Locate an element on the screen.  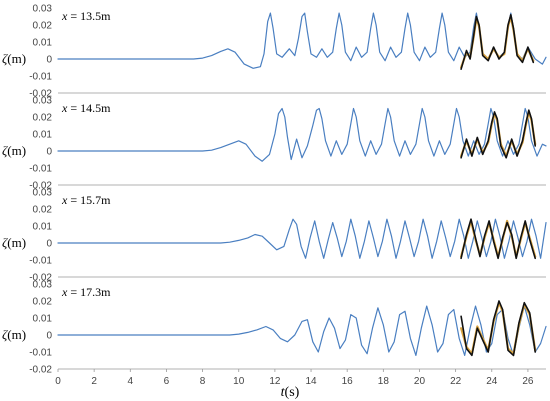
panel-location-value: = 17.3m is located at coordinates (90, 292).